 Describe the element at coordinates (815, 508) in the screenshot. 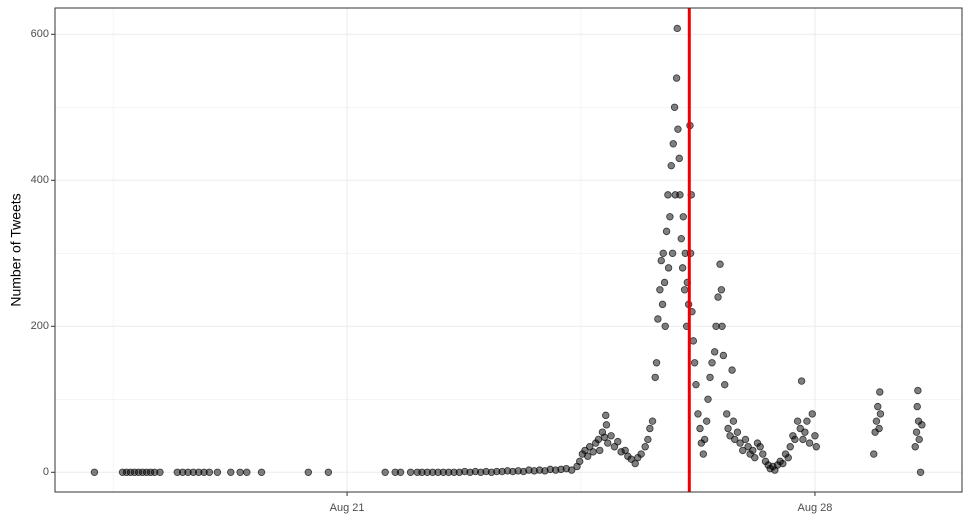

I see `x-tick-label: Aug 28` at that location.